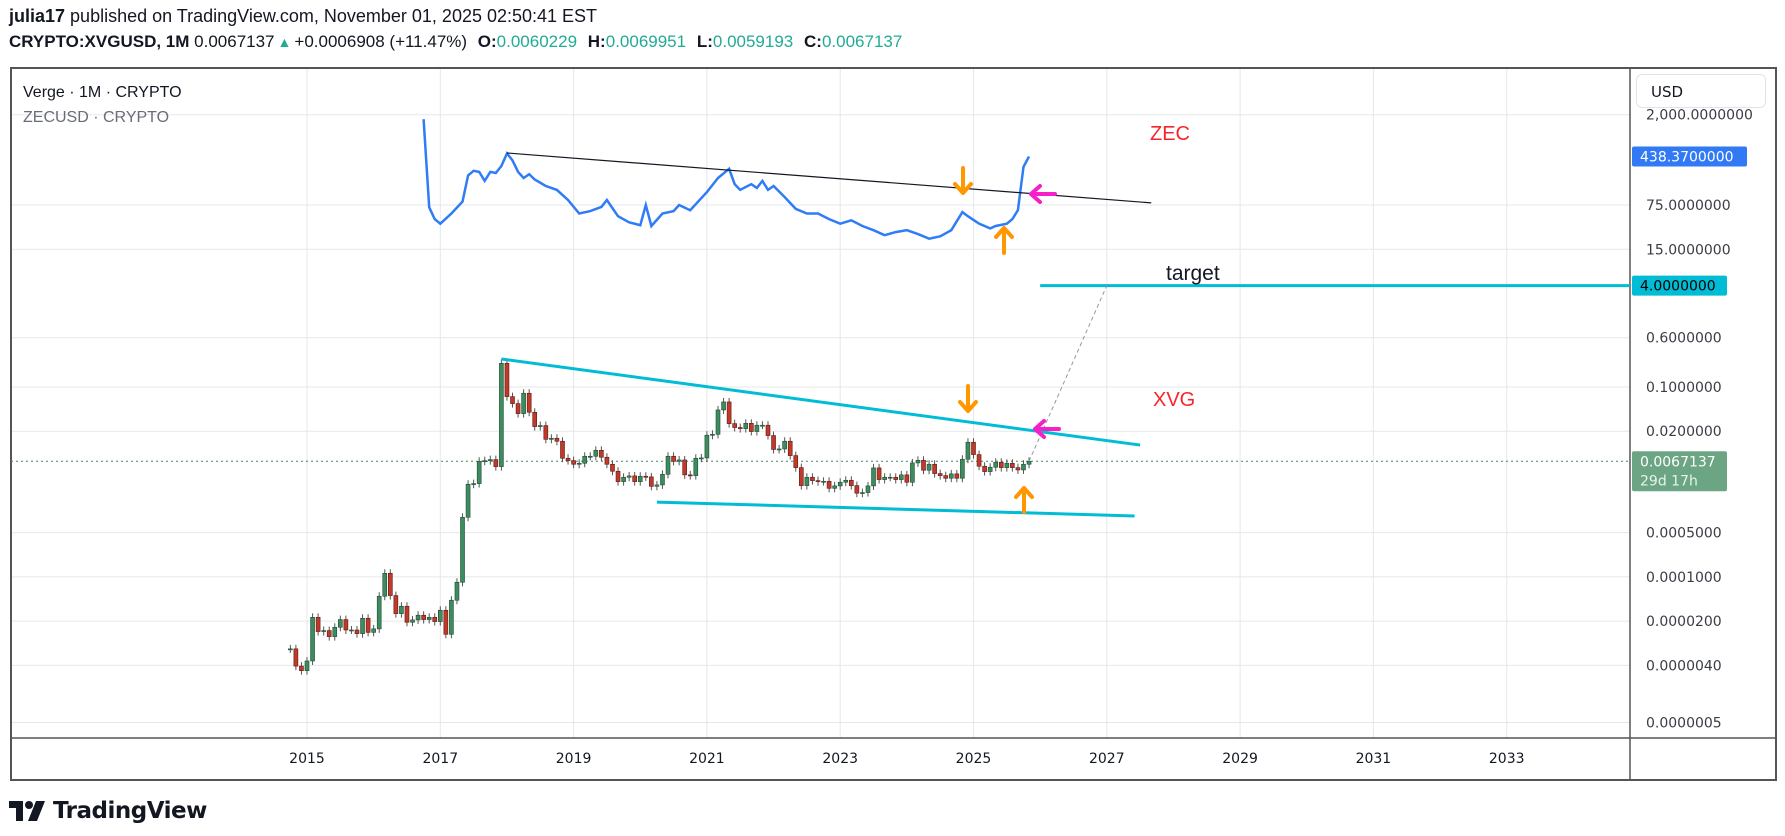 The width and height of the screenshot is (1785, 836). What do you see at coordinates (840, 759) in the screenshot?
I see `time-axis-label: 2023` at bounding box center [840, 759].